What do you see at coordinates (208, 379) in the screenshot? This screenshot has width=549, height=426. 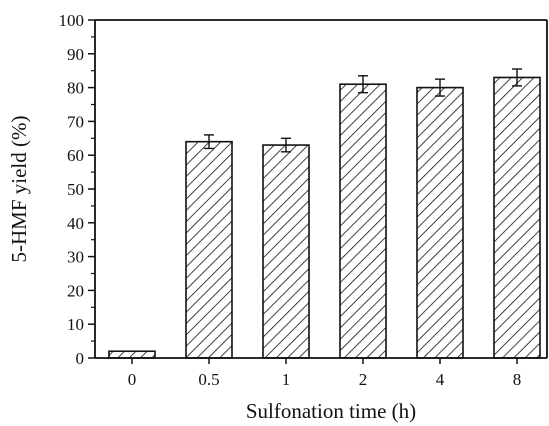 I see `x-tick-label: 0.5` at bounding box center [208, 379].